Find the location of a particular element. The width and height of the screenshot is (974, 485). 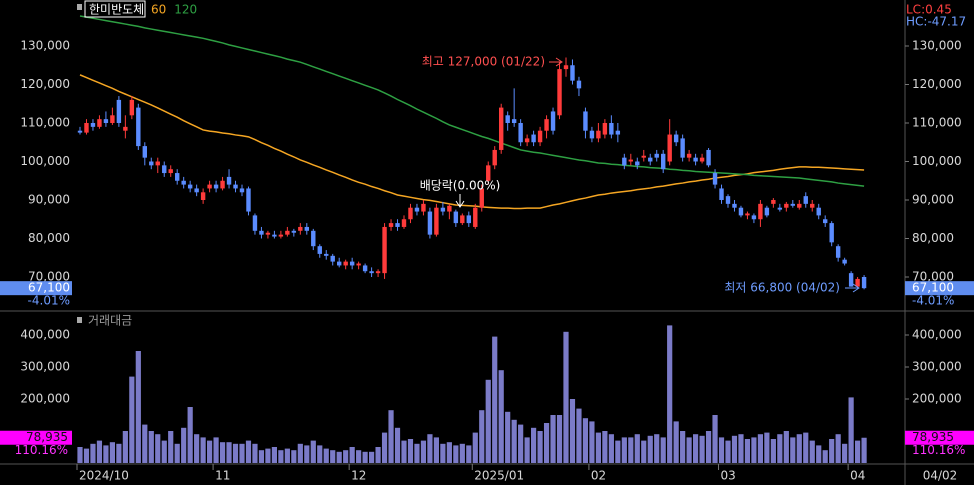

legend-marker is located at coordinates (79, 7).